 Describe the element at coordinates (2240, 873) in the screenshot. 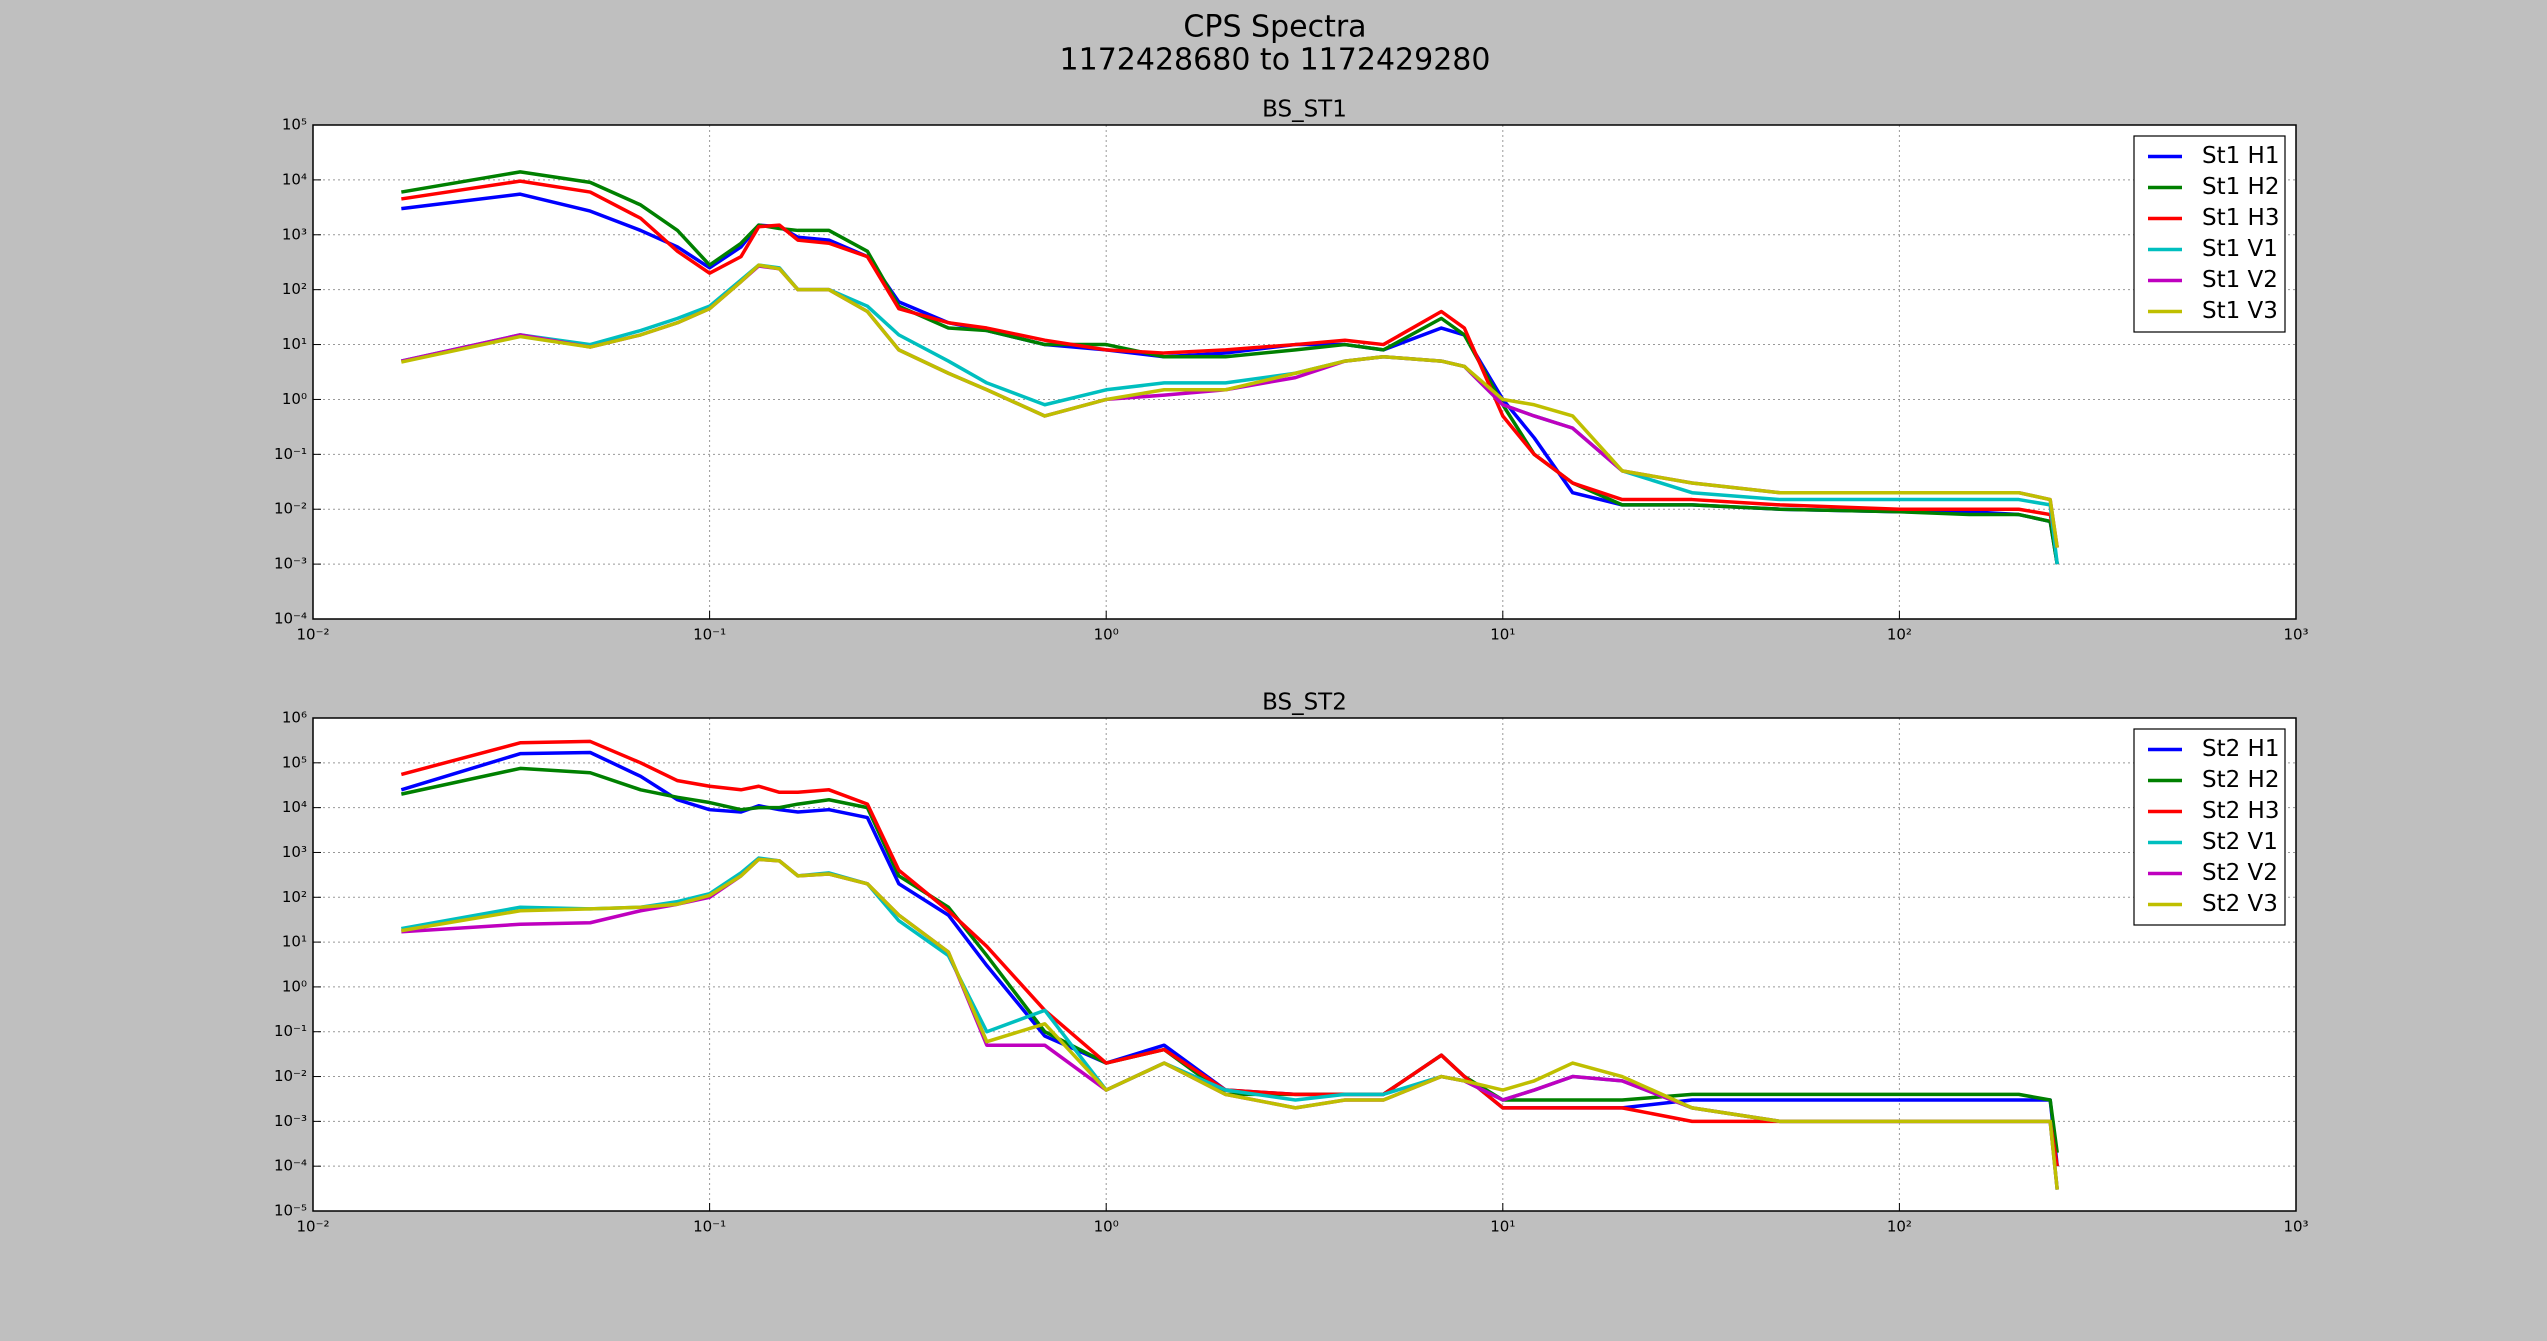

I see `legend-label: St2 V2` at that location.